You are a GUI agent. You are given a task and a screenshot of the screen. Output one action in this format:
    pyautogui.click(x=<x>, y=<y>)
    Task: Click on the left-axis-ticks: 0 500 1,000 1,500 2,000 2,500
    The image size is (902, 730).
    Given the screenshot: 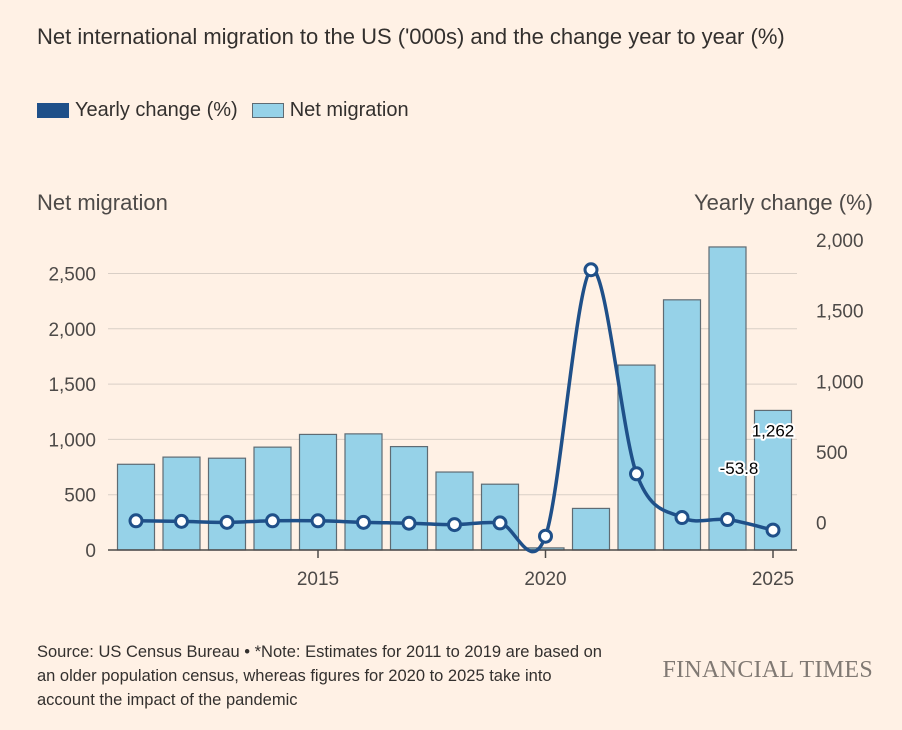 What is the action you would take?
    pyautogui.click(x=72, y=414)
    